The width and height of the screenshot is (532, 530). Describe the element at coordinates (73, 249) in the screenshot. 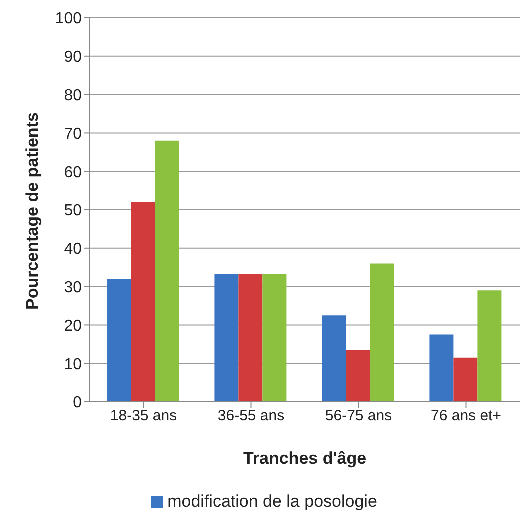

I see `y-tick-label: 40` at that location.